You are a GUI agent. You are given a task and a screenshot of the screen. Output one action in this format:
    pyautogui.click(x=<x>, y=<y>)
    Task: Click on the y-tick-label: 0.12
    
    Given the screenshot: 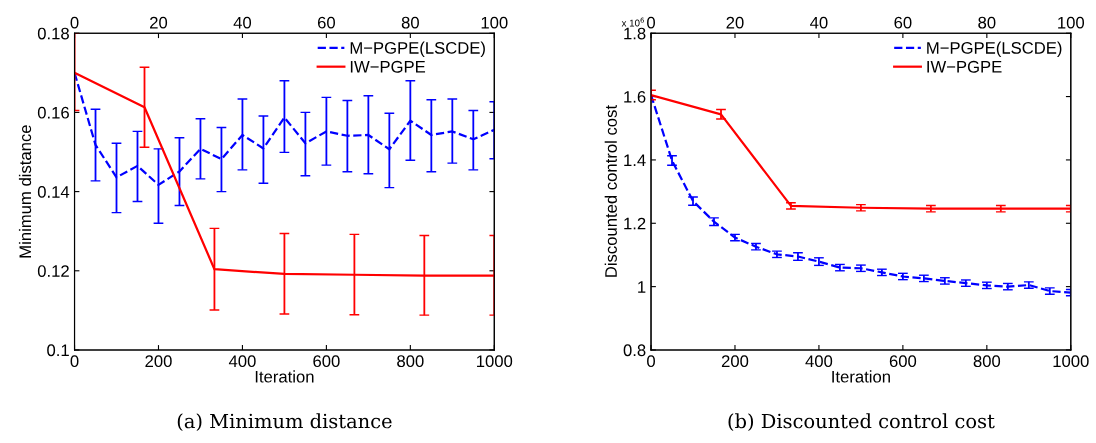 What is the action you would take?
    pyautogui.click(x=53, y=271)
    